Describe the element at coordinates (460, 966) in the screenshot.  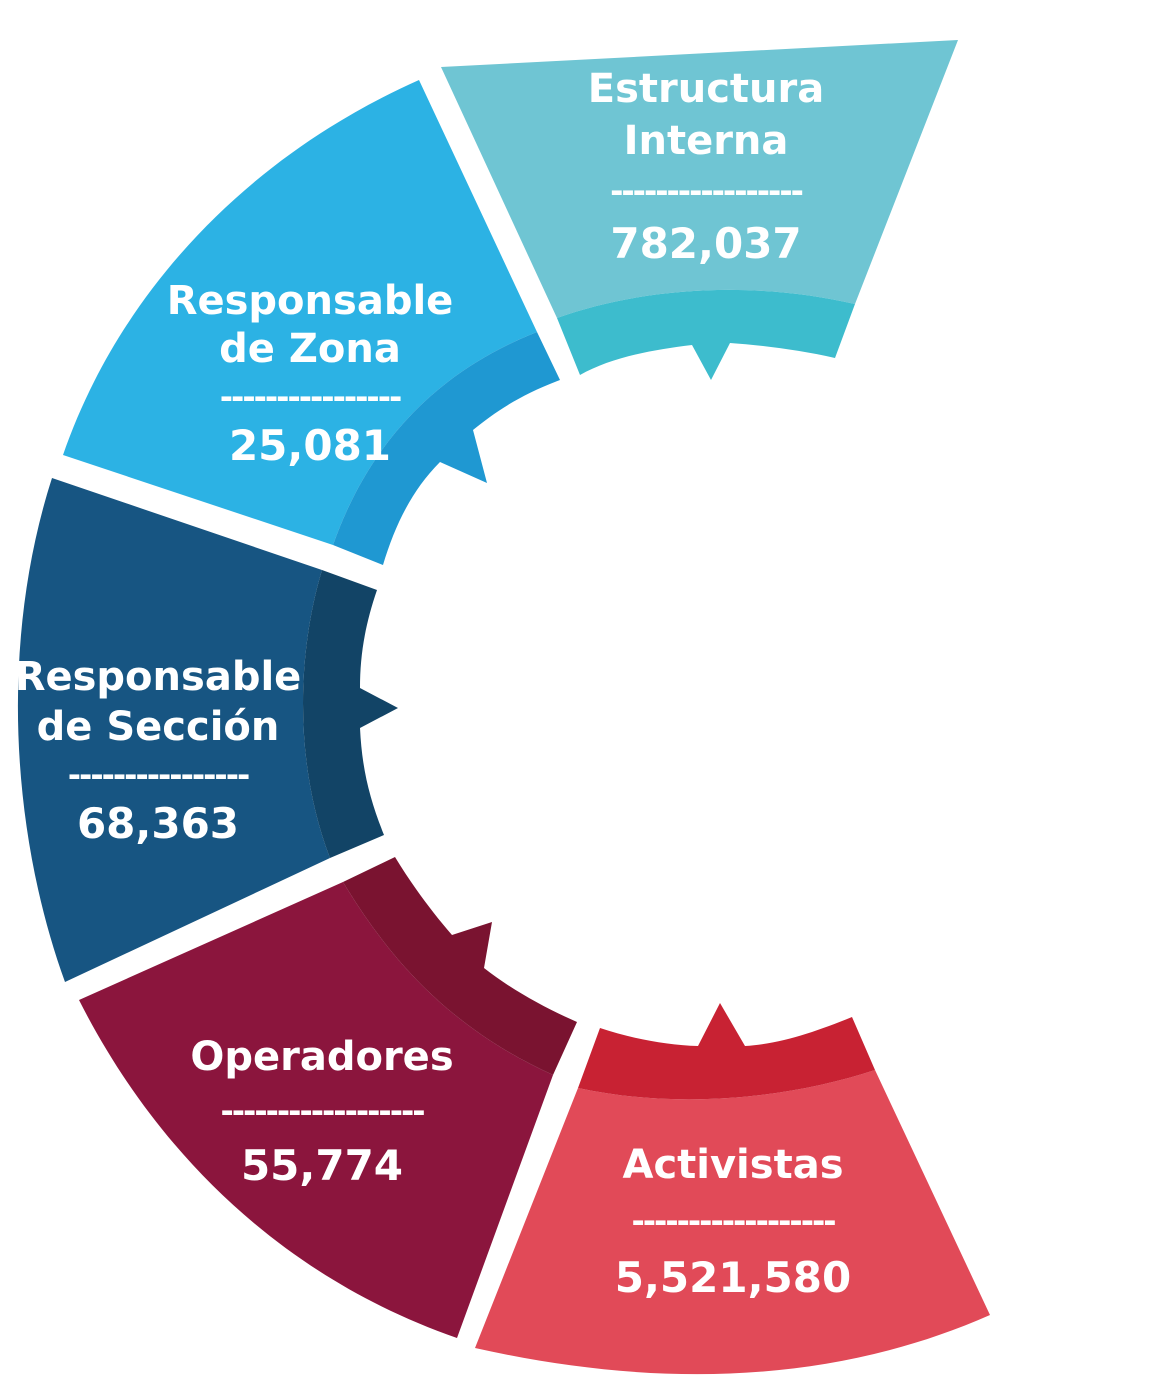
I see `segment-operadores-band` at that location.